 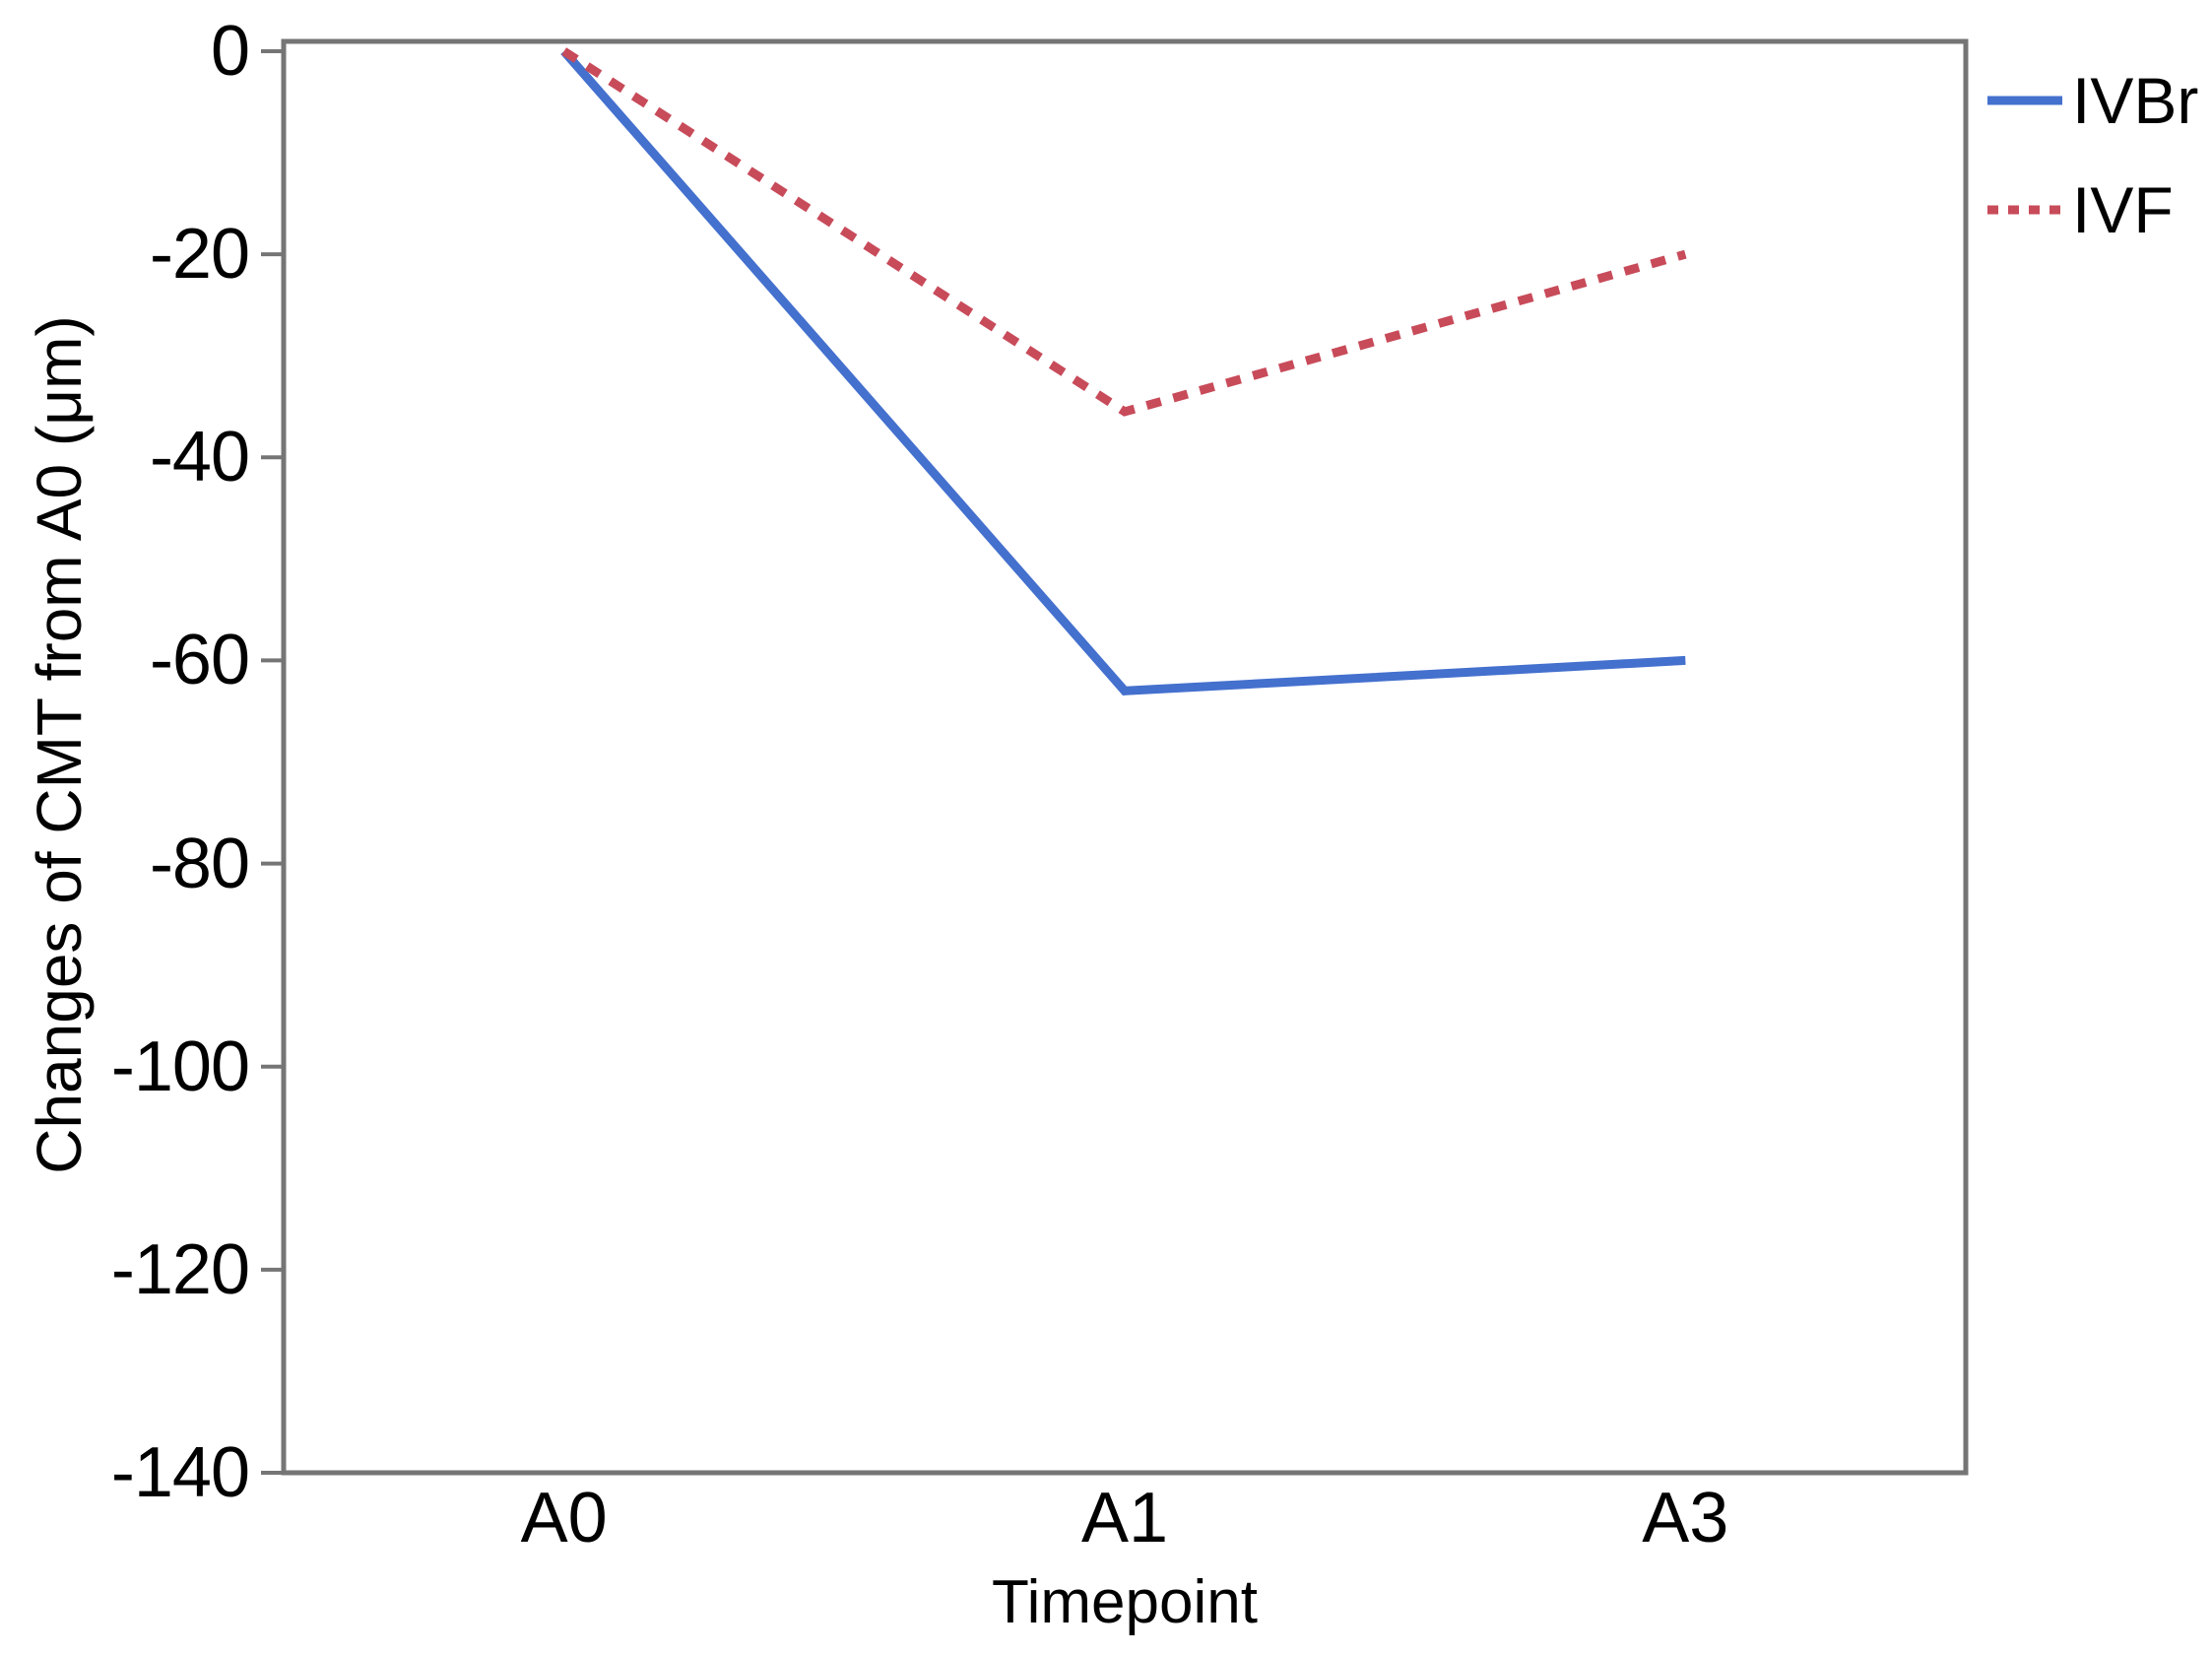 What do you see at coordinates (1125, 1602) in the screenshot?
I see `x-axis-title: Timepoint` at bounding box center [1125, 1602].